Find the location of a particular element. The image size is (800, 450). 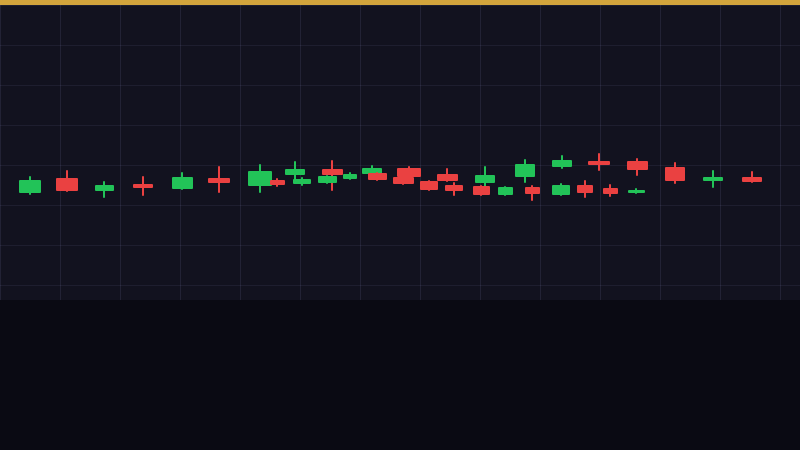

candles-layer is located at coordinates (390, 177).